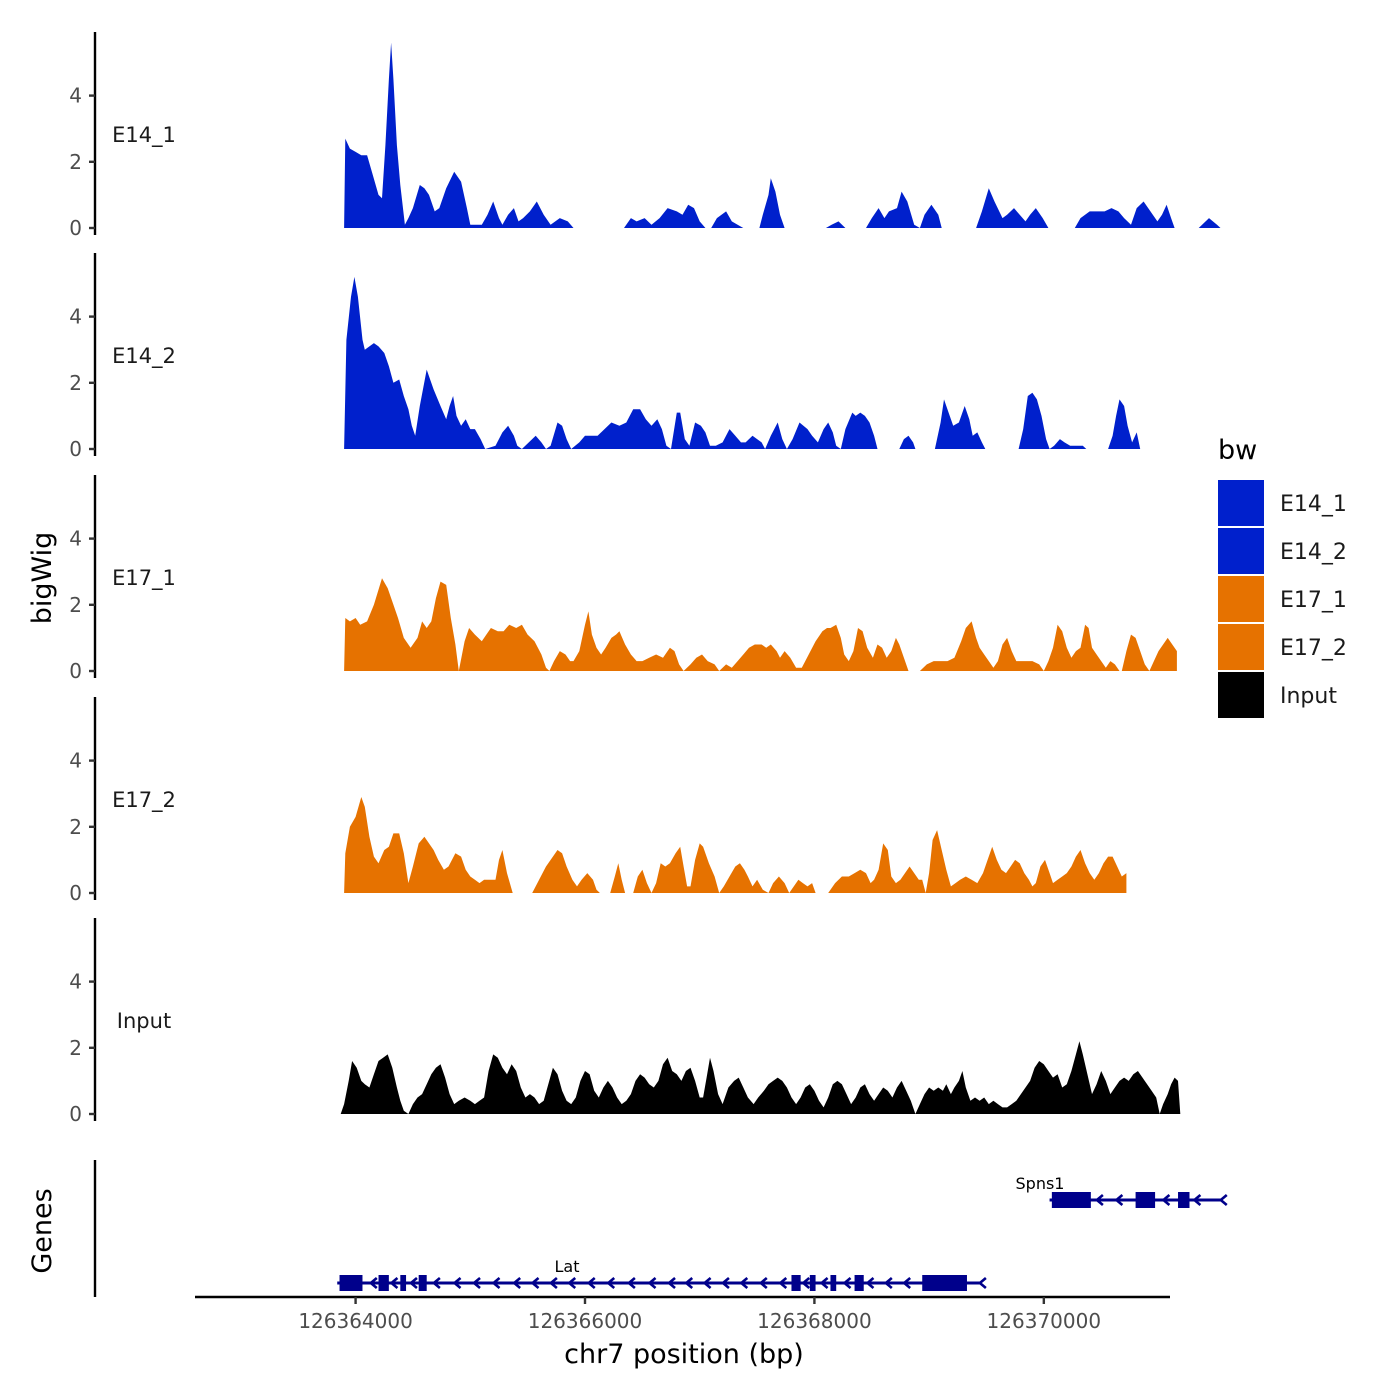 The width and height of the screenshot is (1400, 1400). I want to click on x-tick-label: 126366000, so click(585, 1321).